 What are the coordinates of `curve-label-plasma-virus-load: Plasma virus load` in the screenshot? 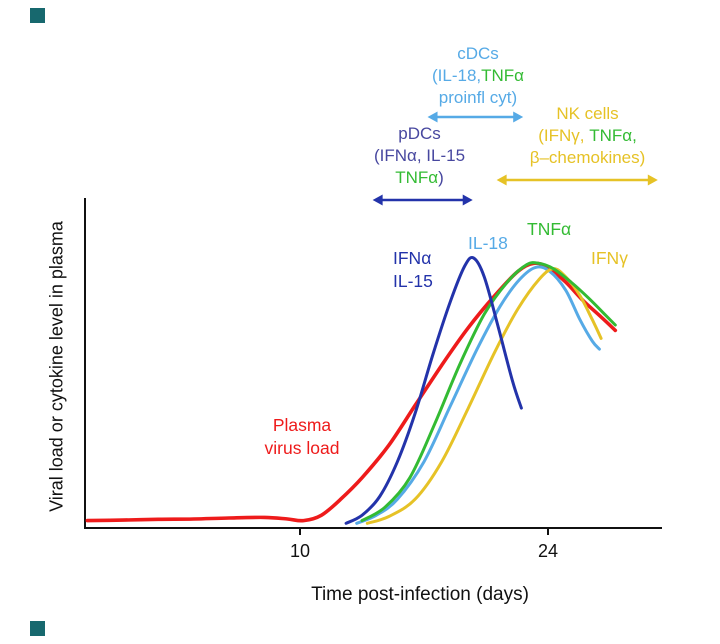 It's located at (302, 437).